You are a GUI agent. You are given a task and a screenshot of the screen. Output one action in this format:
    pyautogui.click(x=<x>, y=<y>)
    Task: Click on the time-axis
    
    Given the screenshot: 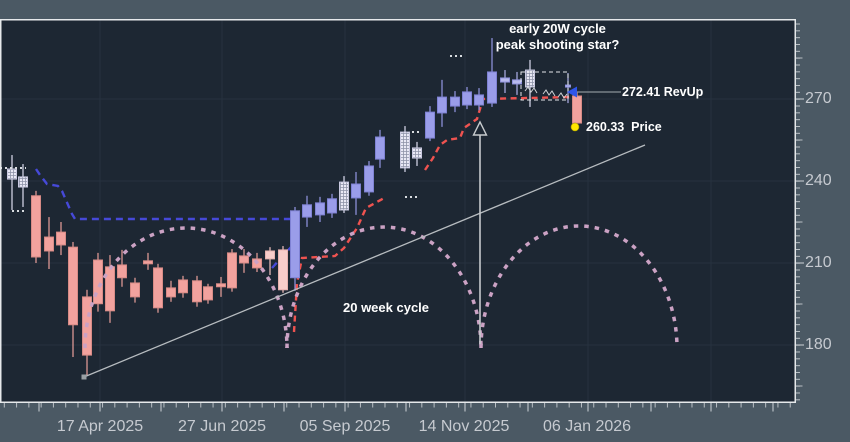 What is the action you would take?
    pyautogui.click(x=398, y=422)
    